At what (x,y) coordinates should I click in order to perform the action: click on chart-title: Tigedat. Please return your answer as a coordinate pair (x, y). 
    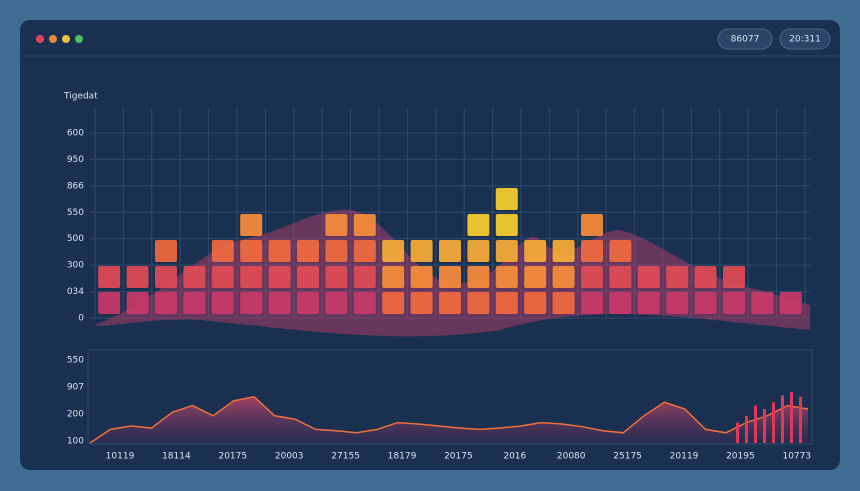
    Looking at the image, I should click on (80, 97).